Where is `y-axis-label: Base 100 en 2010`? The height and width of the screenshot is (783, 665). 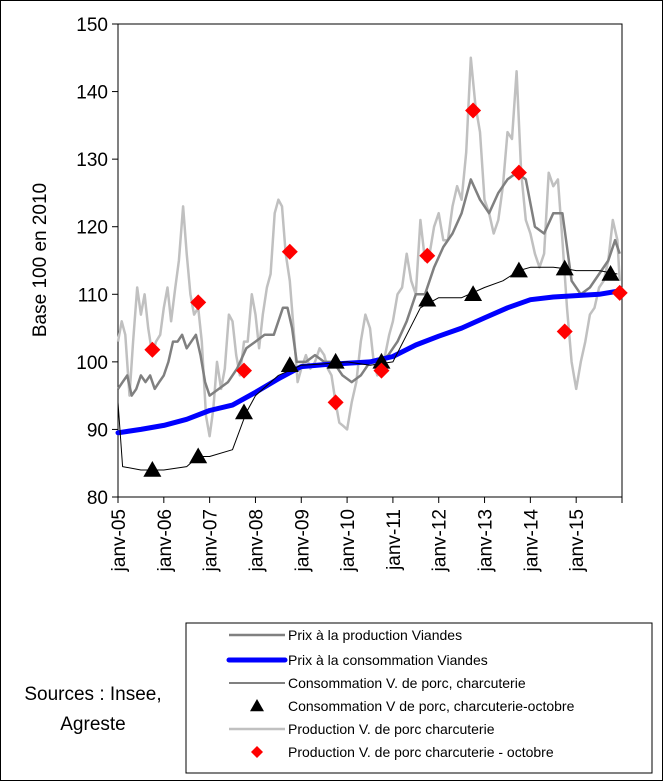
y-axis-label: Base 100 en 2010 is located at coordinates (40, 260).